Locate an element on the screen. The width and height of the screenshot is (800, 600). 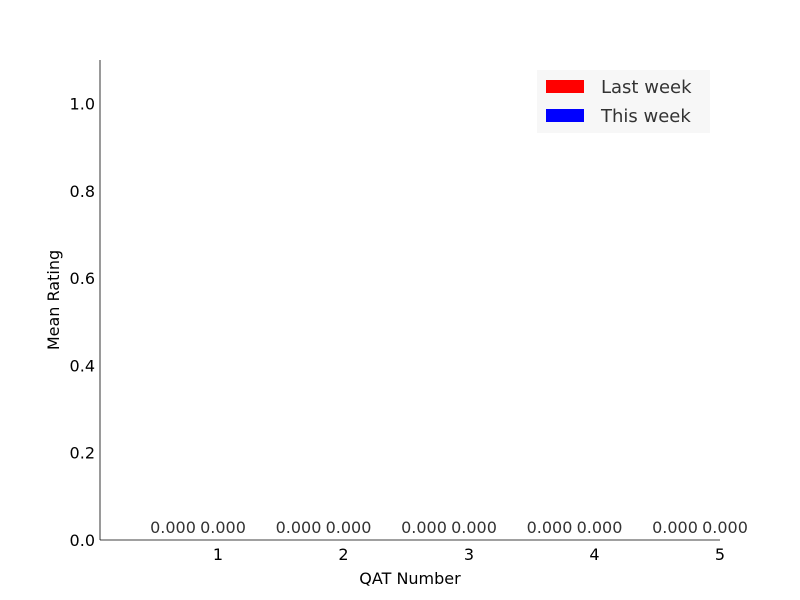
legend: Last week This week is located at coordinates (623, 101).